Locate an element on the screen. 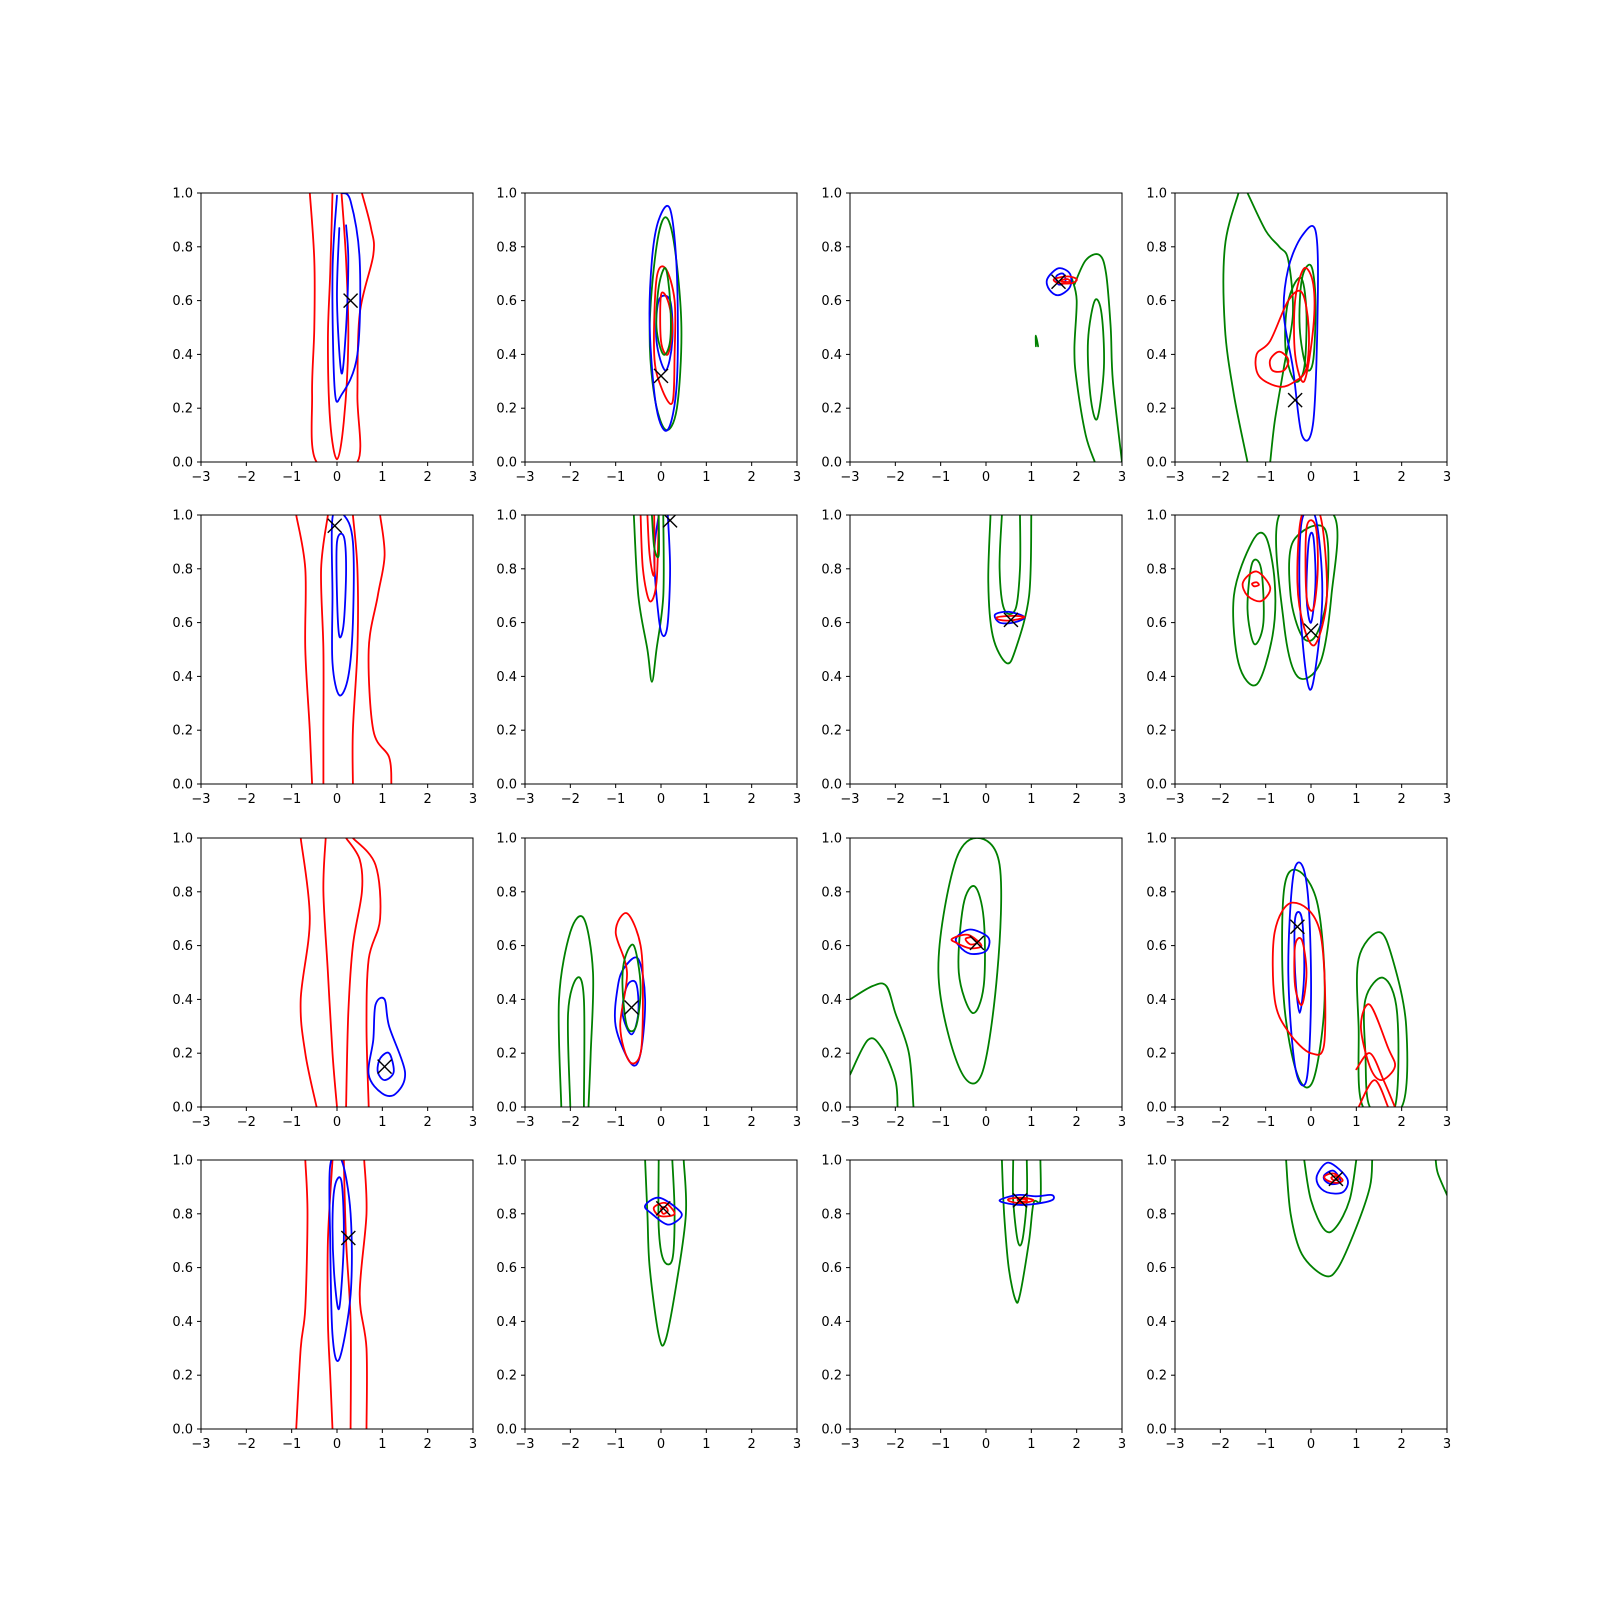 This screenshot has width=1600, height=1600. subplot-1: −3 −2 −1 0 1 2 3 0.0 0.2 0.4 0.6 0.8 1.0 is located at coordinates (324, 336).